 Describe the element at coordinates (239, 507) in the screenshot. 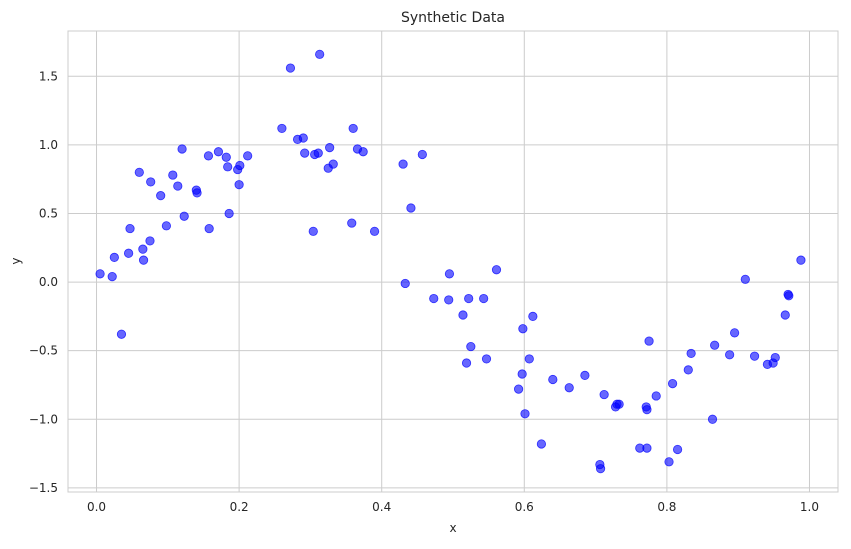

I see `x-tick-label: 0.2` at that location.